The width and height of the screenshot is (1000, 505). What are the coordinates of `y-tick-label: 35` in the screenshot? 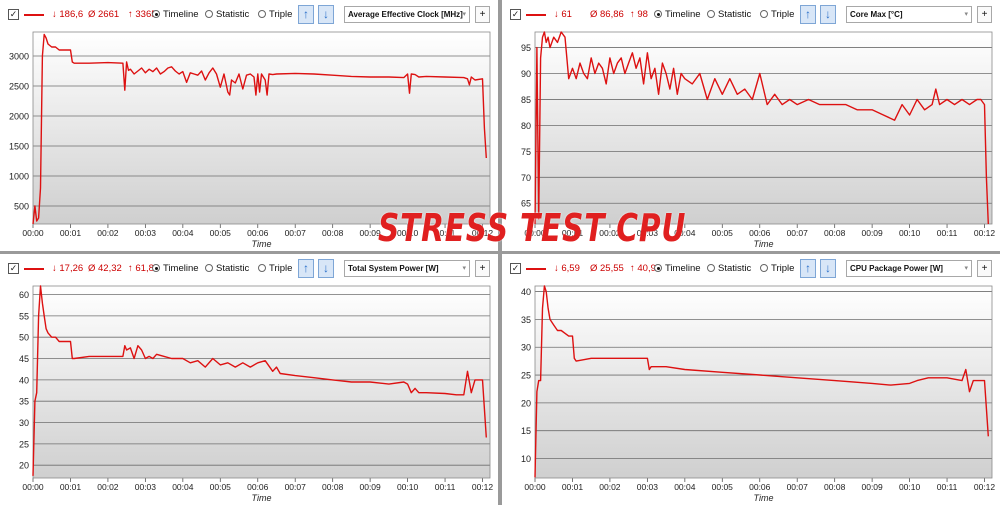 It's located at (526, 320).